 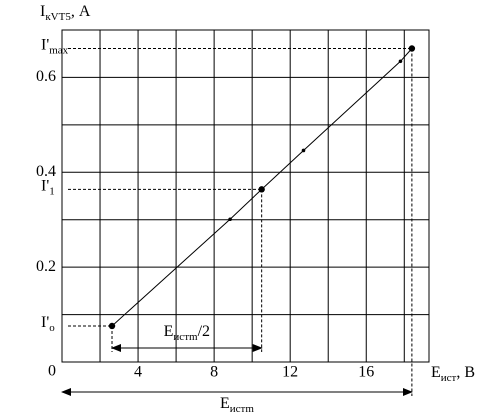 I want to click on x-axis-label-main: E, so click(x=436, y=372).